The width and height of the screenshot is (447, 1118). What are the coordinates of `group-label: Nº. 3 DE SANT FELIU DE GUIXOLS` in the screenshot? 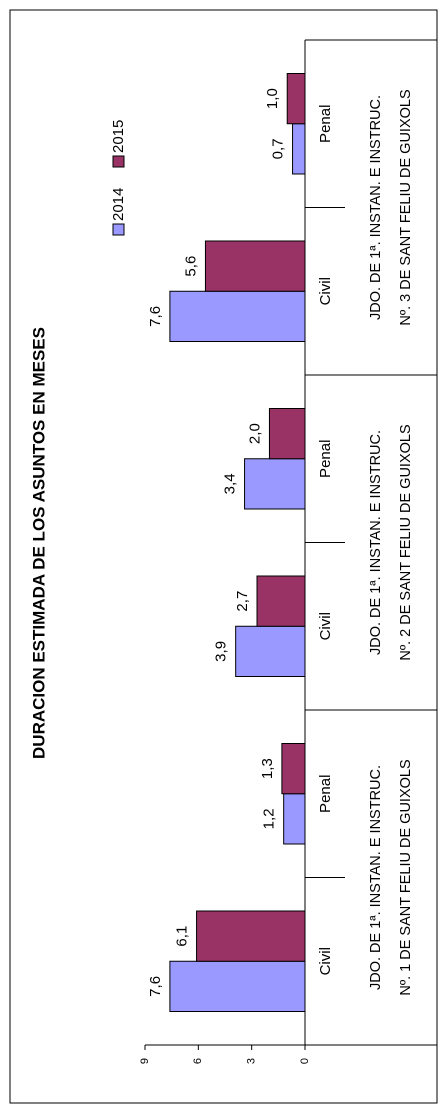 It's located at (406, 207).